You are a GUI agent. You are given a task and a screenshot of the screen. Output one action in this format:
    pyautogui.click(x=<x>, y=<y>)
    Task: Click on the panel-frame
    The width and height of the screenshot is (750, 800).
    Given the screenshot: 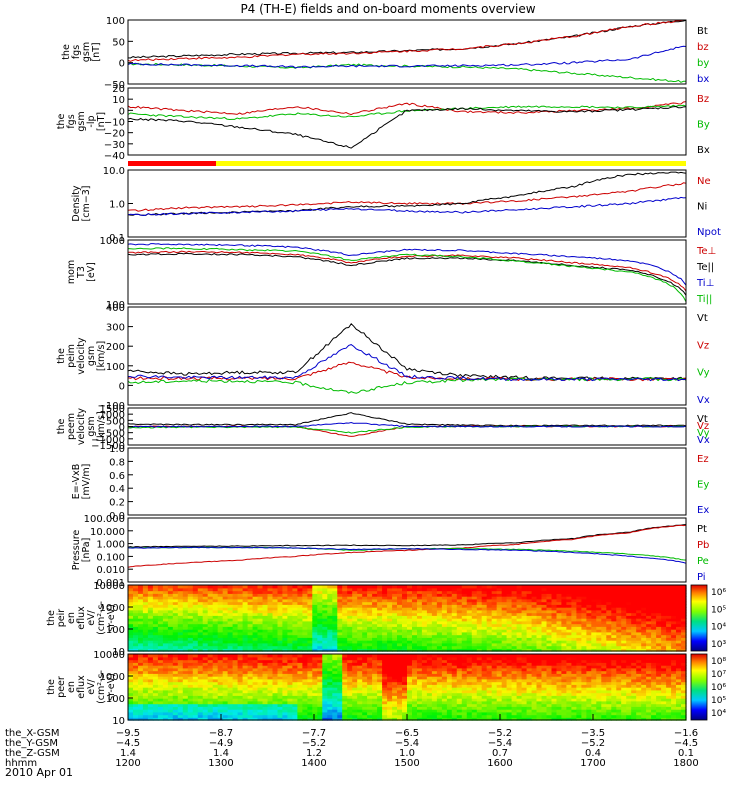 What is the action you would take?
    pyautogui.click(x=407, y=52)
    